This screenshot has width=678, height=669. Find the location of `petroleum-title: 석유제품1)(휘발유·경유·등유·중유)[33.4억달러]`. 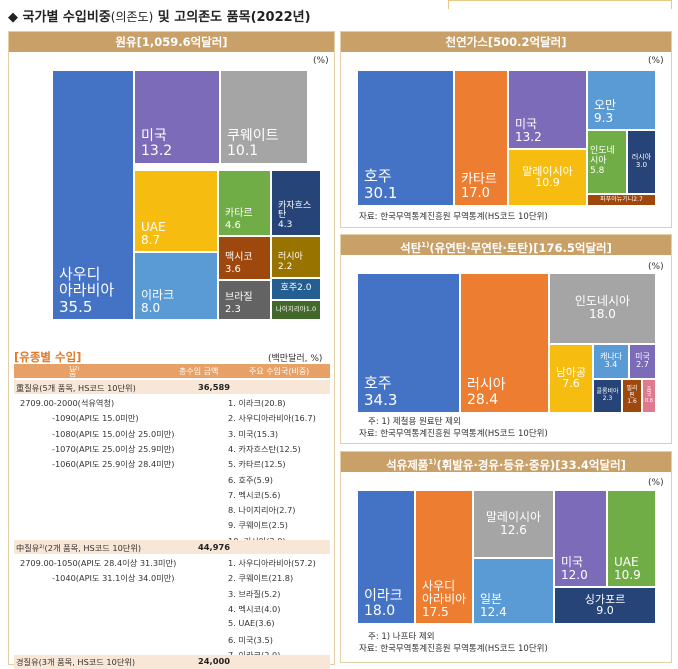

petroleum-title: 석유제품1)(휘발유·경유·등유·중유)[33.4억달러] is located at coordinates (506, 462).